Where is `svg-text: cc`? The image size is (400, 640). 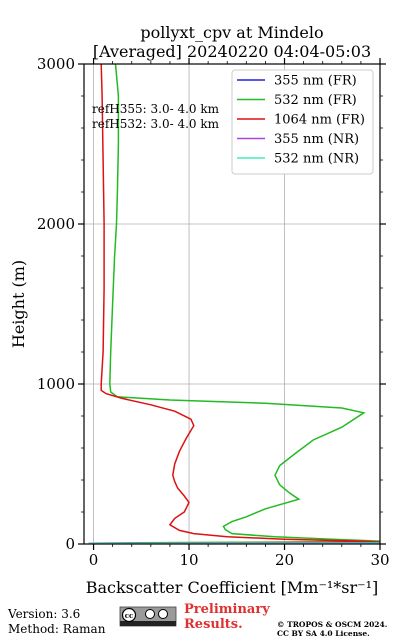
svg-text: cc is located at coordinates (129, 615).